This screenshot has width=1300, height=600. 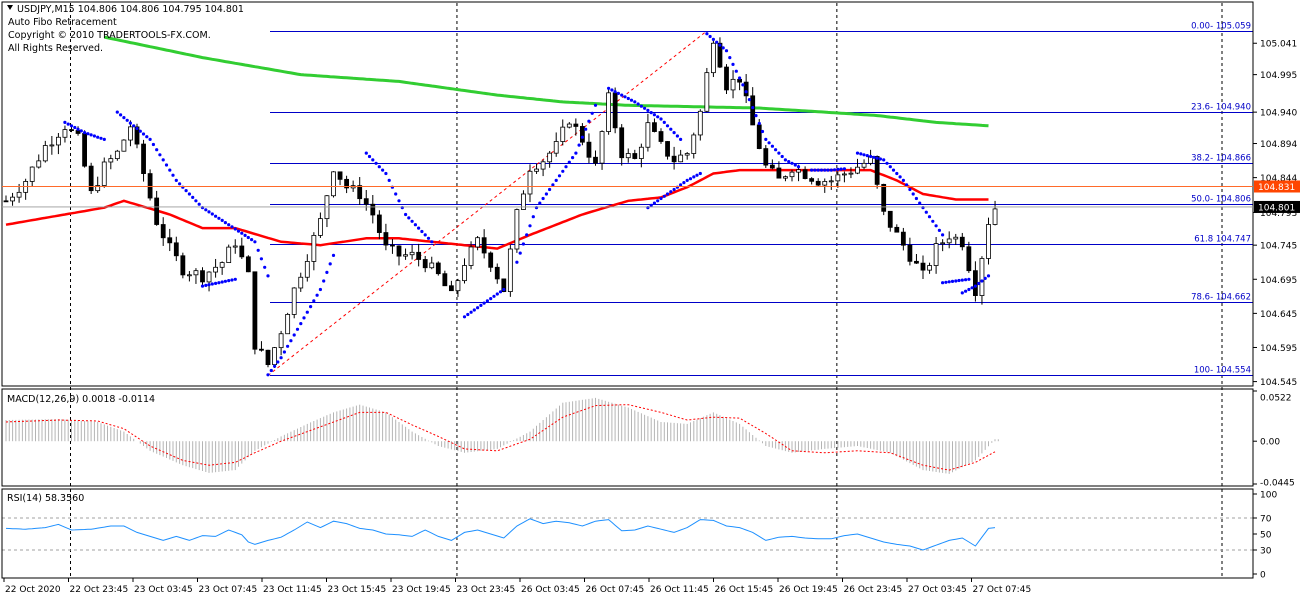 I want to click on time-tick-label: 22 Oct 23:45, so click(x=99, y=590).